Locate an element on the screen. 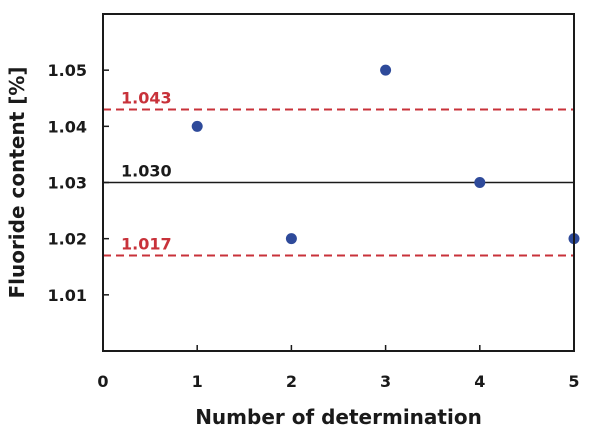  y-axis-label: Fluoride content [%] is located at coordinates (17, 182).